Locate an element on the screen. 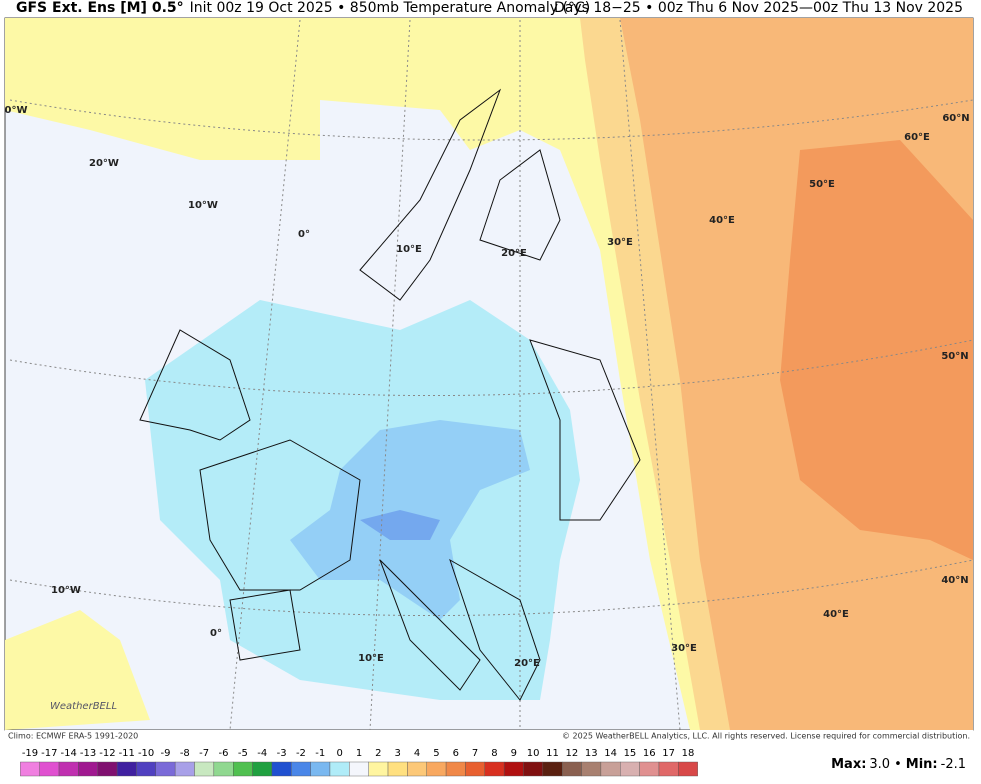 This screenshot has height=784, width=981. logo: WeatherBELL is located at coordinates (83, 706).